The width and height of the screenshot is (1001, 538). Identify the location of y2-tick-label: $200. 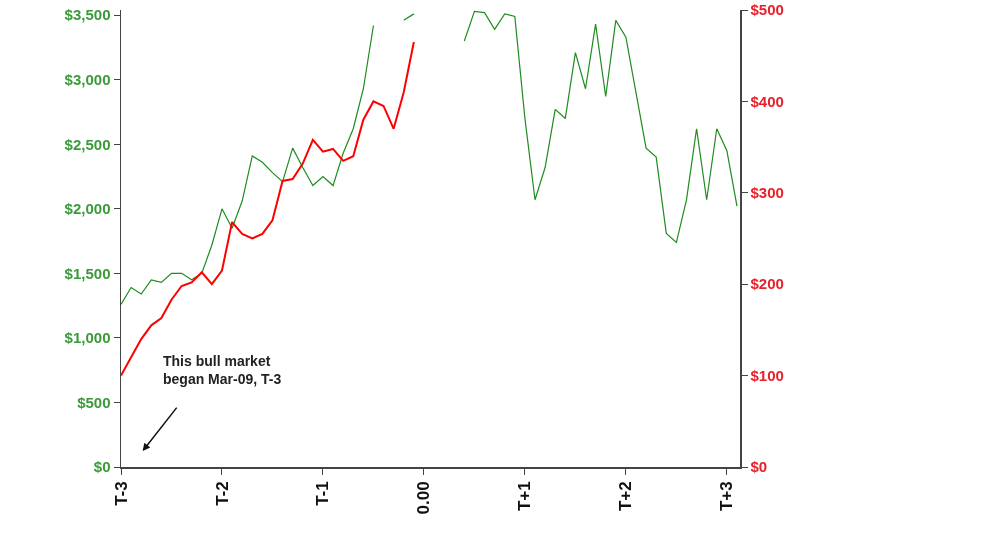
(767, 284).